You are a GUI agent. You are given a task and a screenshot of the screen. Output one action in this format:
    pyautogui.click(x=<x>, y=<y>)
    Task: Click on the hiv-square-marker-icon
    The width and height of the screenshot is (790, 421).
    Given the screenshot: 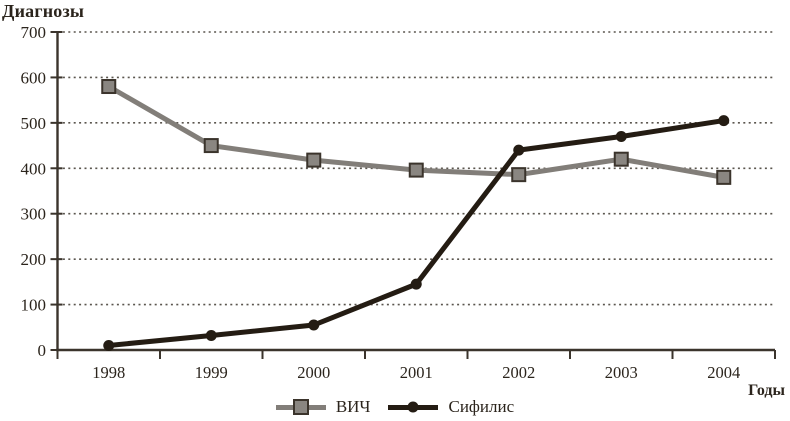 What is the action you would take?
    pyautogui.click(x=300, y=407)
    